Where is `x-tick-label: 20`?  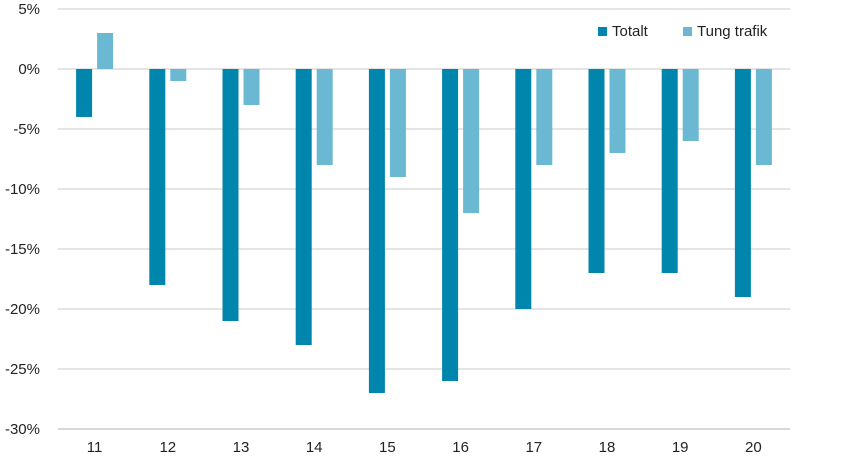 x-tick-label: 20 is located at coordinates (753, 447).